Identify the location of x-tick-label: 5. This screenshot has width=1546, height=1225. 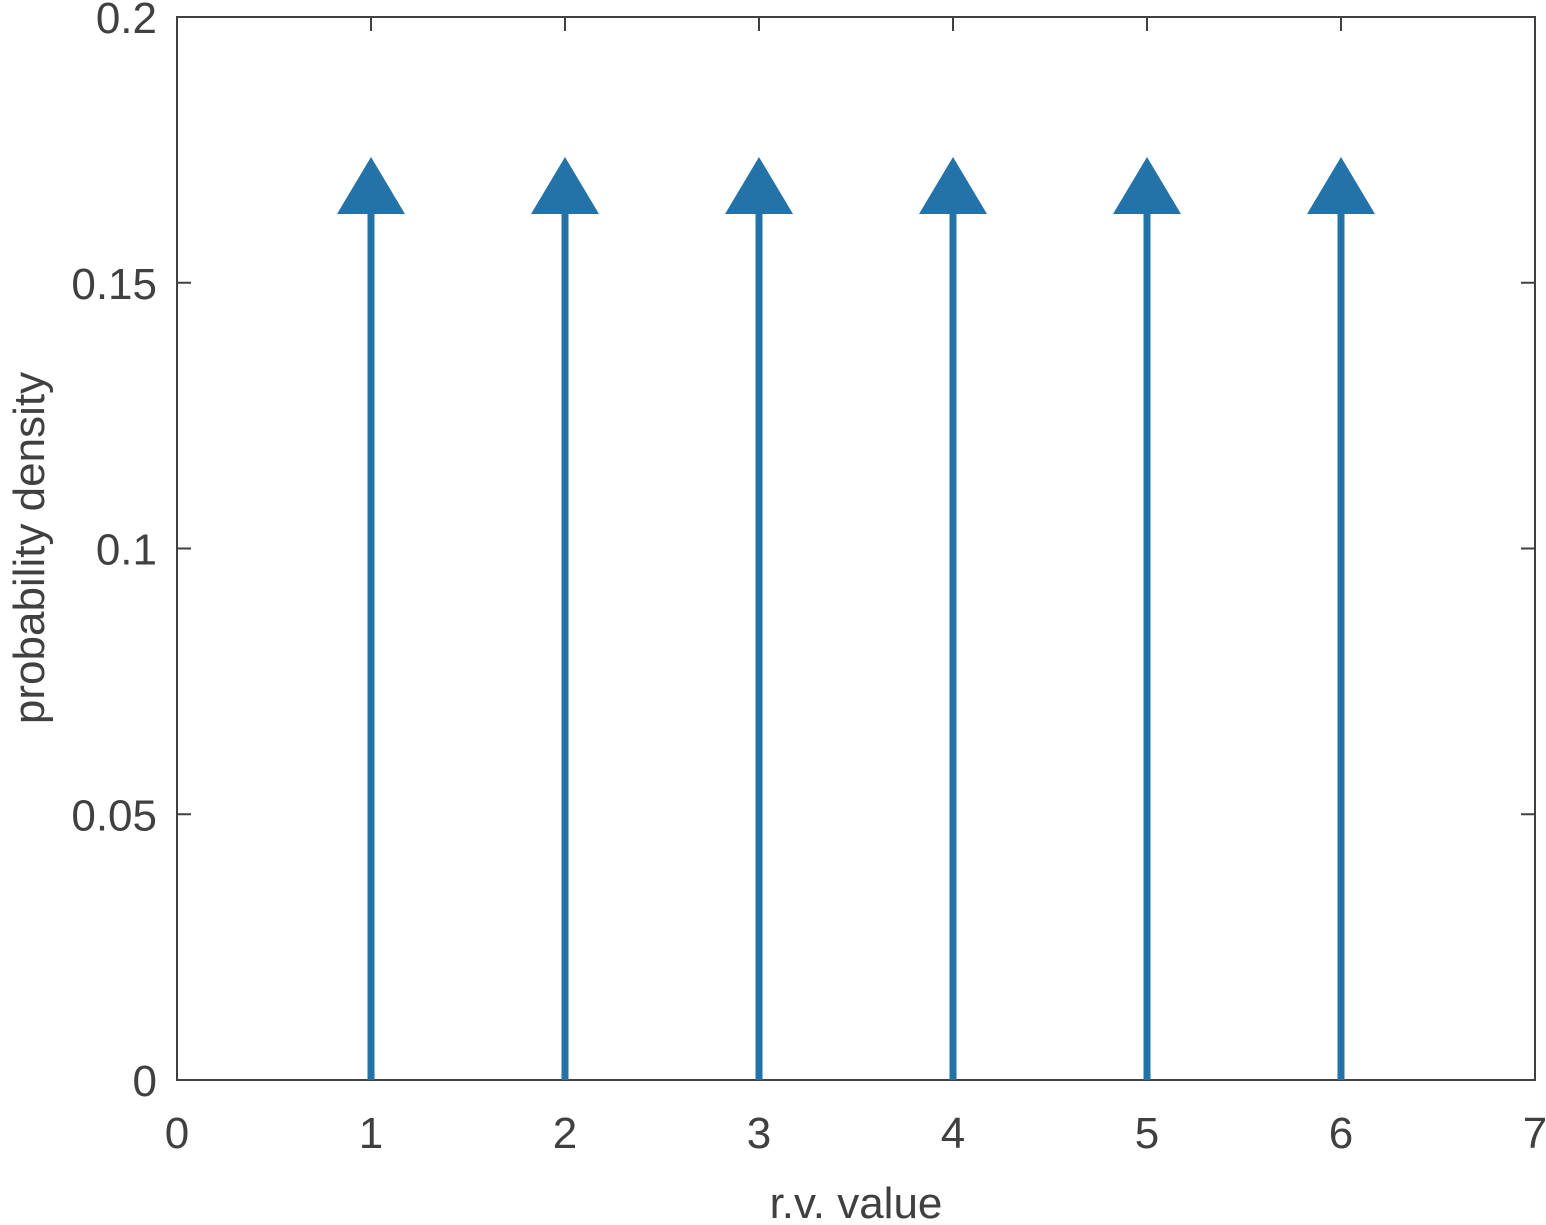
(1147, 1133).